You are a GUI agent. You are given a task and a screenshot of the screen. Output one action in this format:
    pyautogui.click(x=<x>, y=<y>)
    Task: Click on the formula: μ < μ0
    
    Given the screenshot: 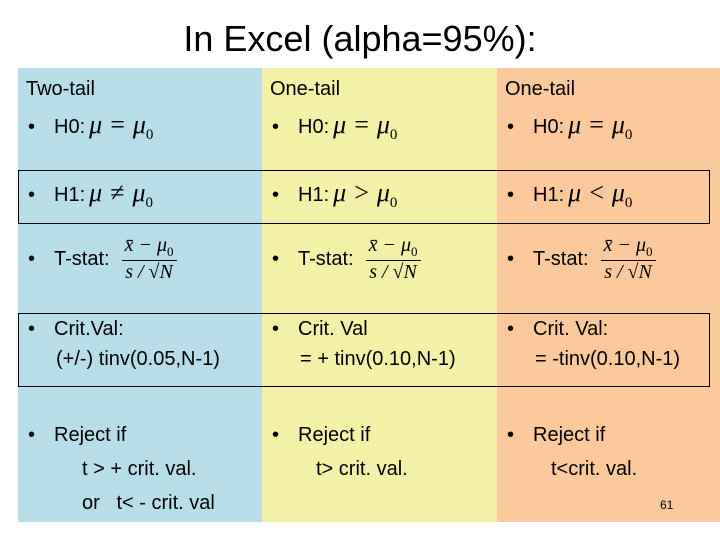 What is the action you would take?
    pyautogui.click(x=600, y=195)
    